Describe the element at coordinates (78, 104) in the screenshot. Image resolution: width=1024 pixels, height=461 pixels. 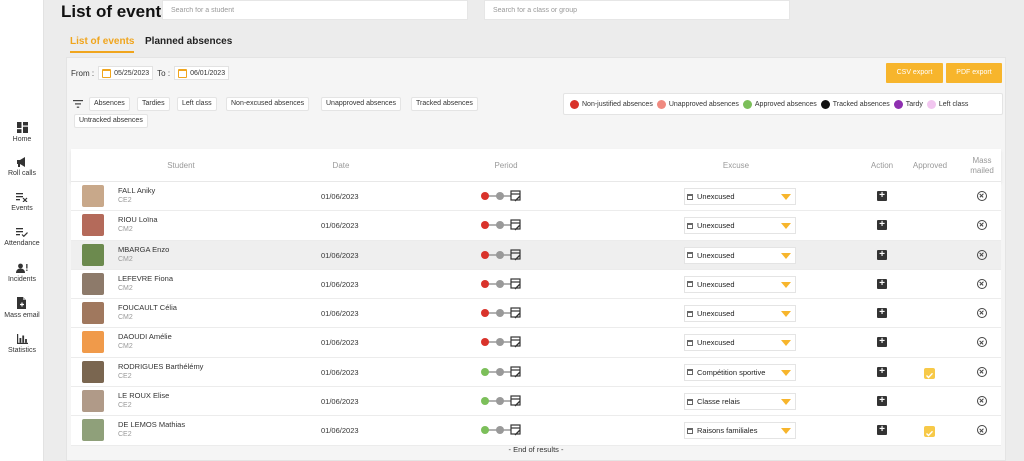
I see `filter-icon` at that location.